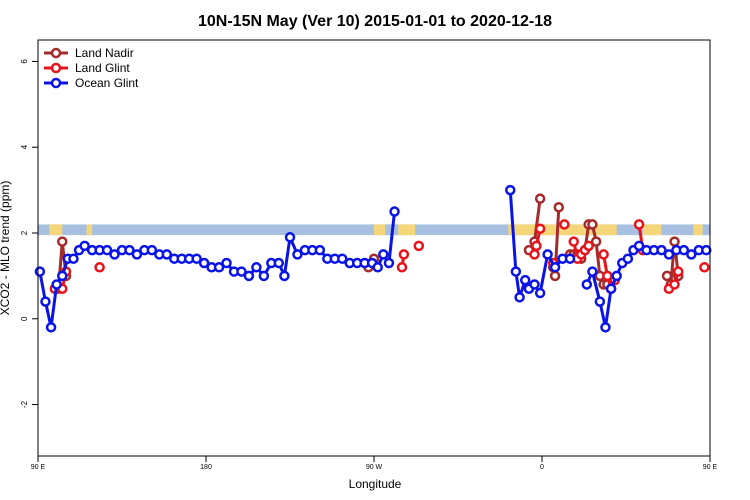  Describe the element at coordinates (24, 146) in the screenshot. I see `y-tick-label: 4` at that location.